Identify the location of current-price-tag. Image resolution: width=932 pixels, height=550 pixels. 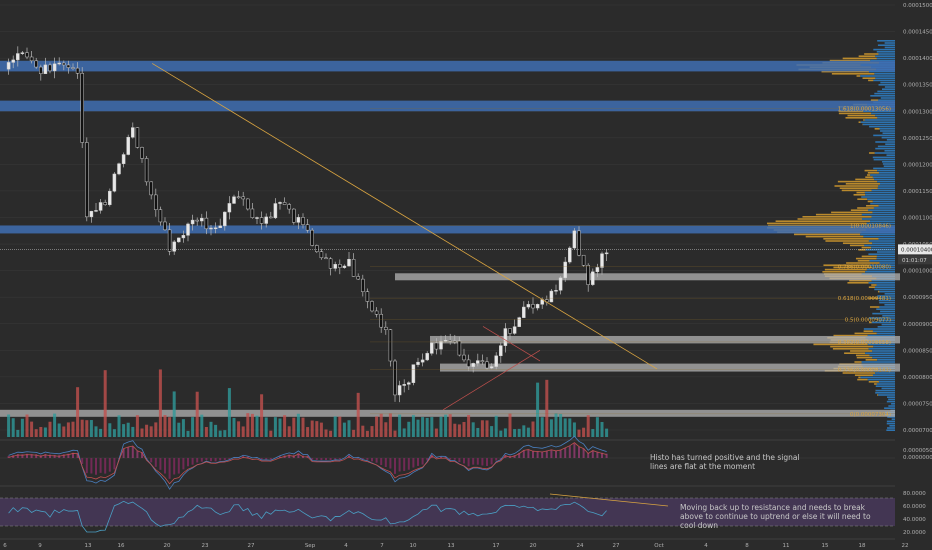
(915, 249).